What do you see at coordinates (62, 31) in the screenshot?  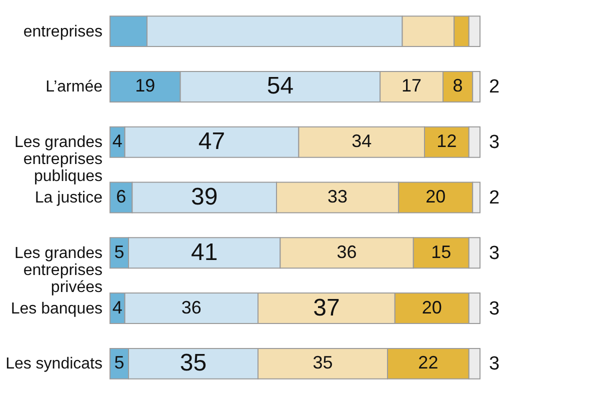 I see `y-tick-label: entreprises` at bounding box center [62, 31].